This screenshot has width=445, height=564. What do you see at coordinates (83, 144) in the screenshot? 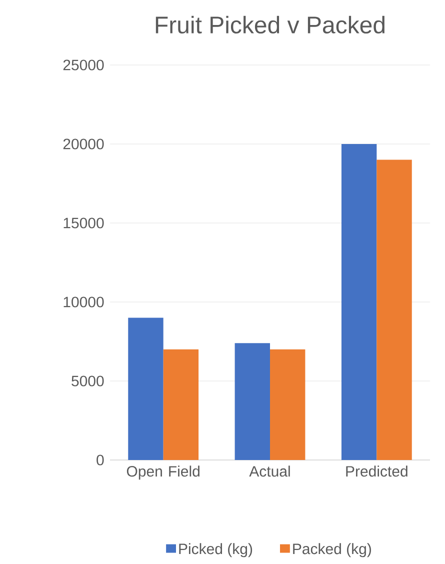
I see `y-tick-label: 20000` at bounding box center [83, 144].